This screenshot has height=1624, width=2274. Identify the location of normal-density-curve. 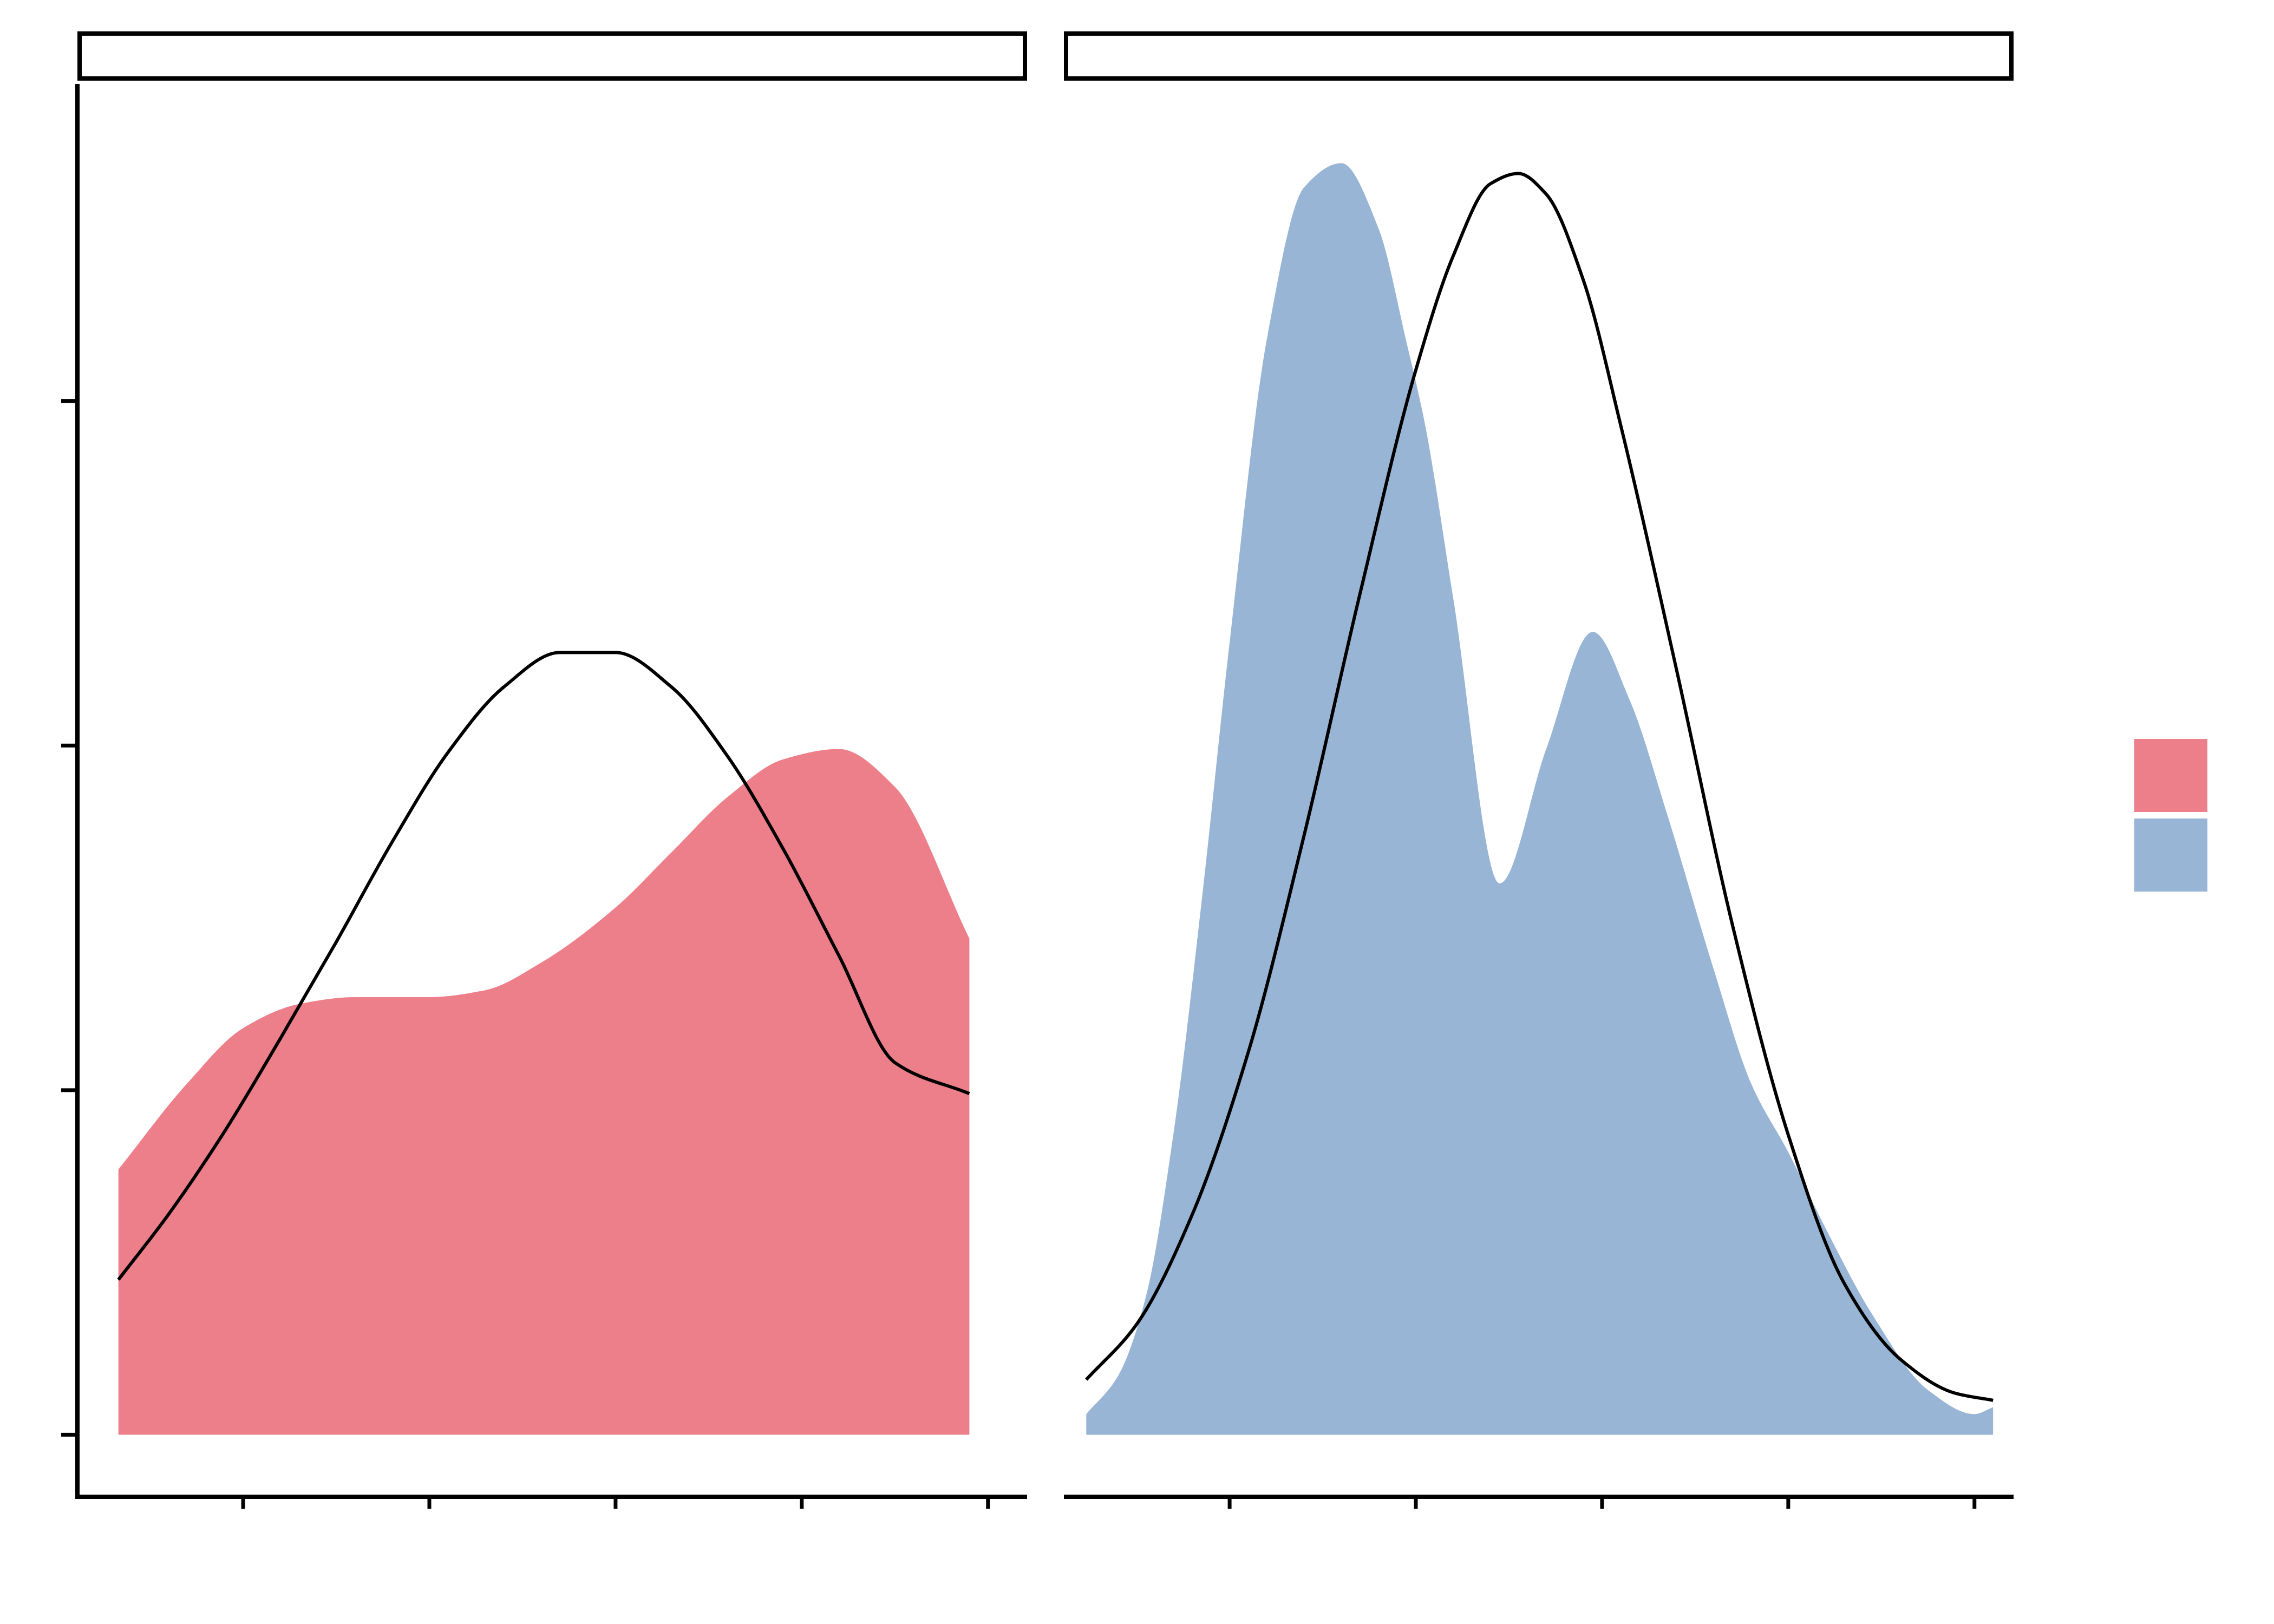
(544, 966).